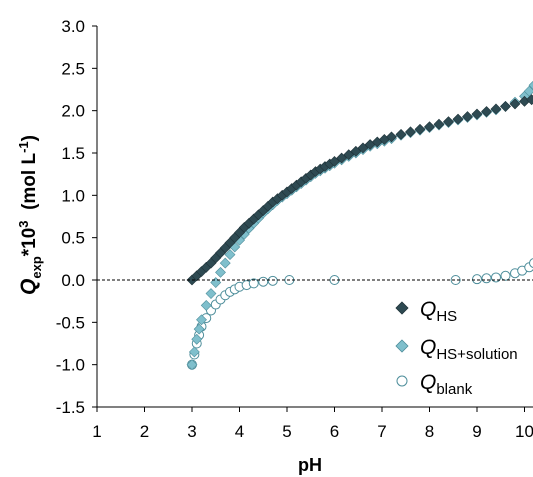  I want to click on legend-label-hs-solution: QHS+solution, so click(469, 349).